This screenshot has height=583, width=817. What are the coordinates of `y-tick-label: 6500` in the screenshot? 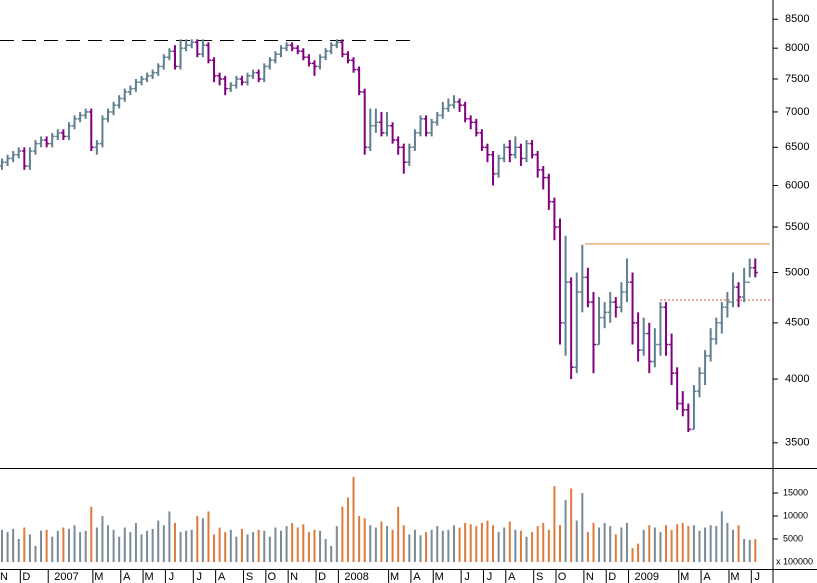 It's located at (797, 147).